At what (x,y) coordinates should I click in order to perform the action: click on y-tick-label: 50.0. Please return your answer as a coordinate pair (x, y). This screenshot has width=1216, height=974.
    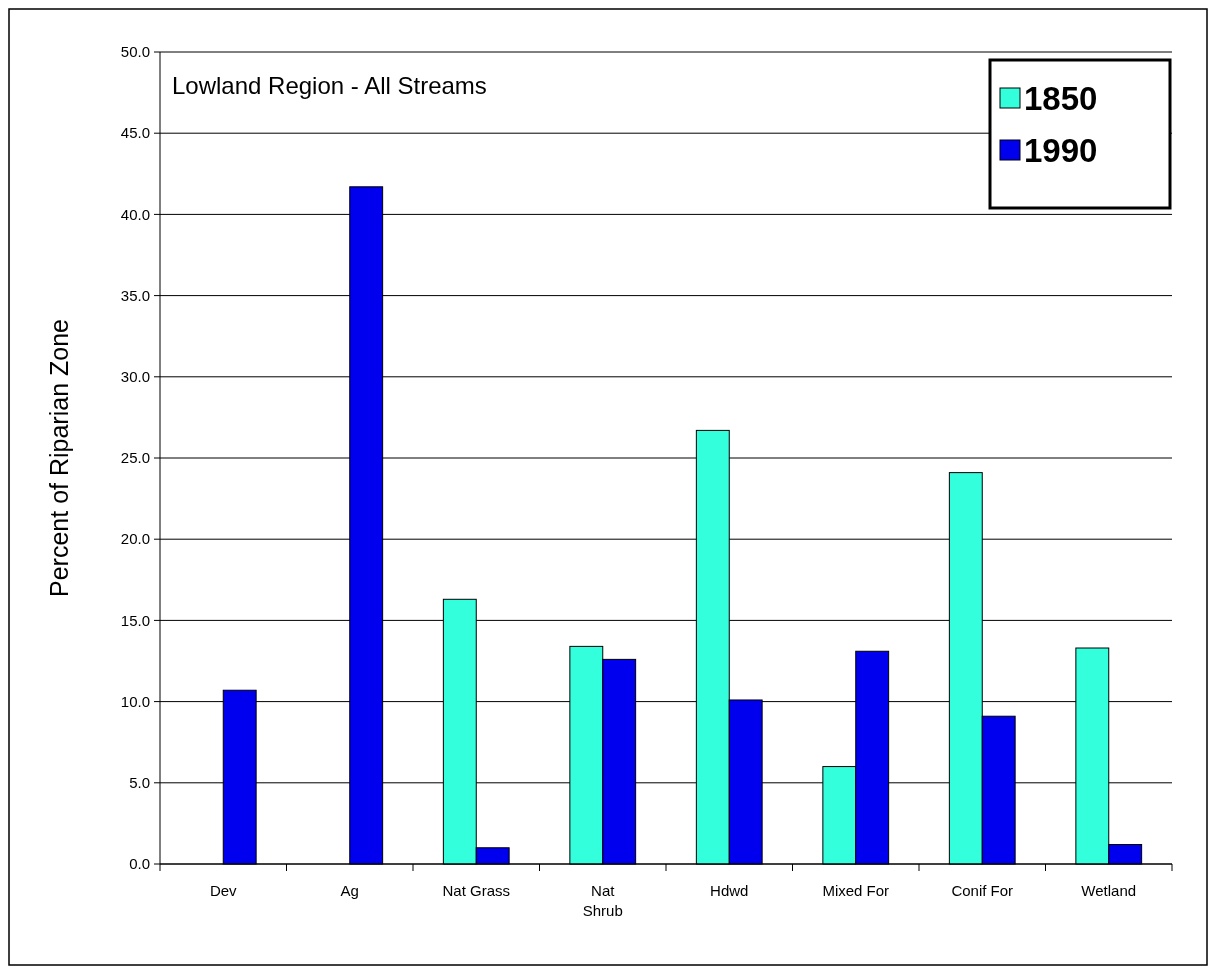
    Looking at the image, I should click on (135, 52).